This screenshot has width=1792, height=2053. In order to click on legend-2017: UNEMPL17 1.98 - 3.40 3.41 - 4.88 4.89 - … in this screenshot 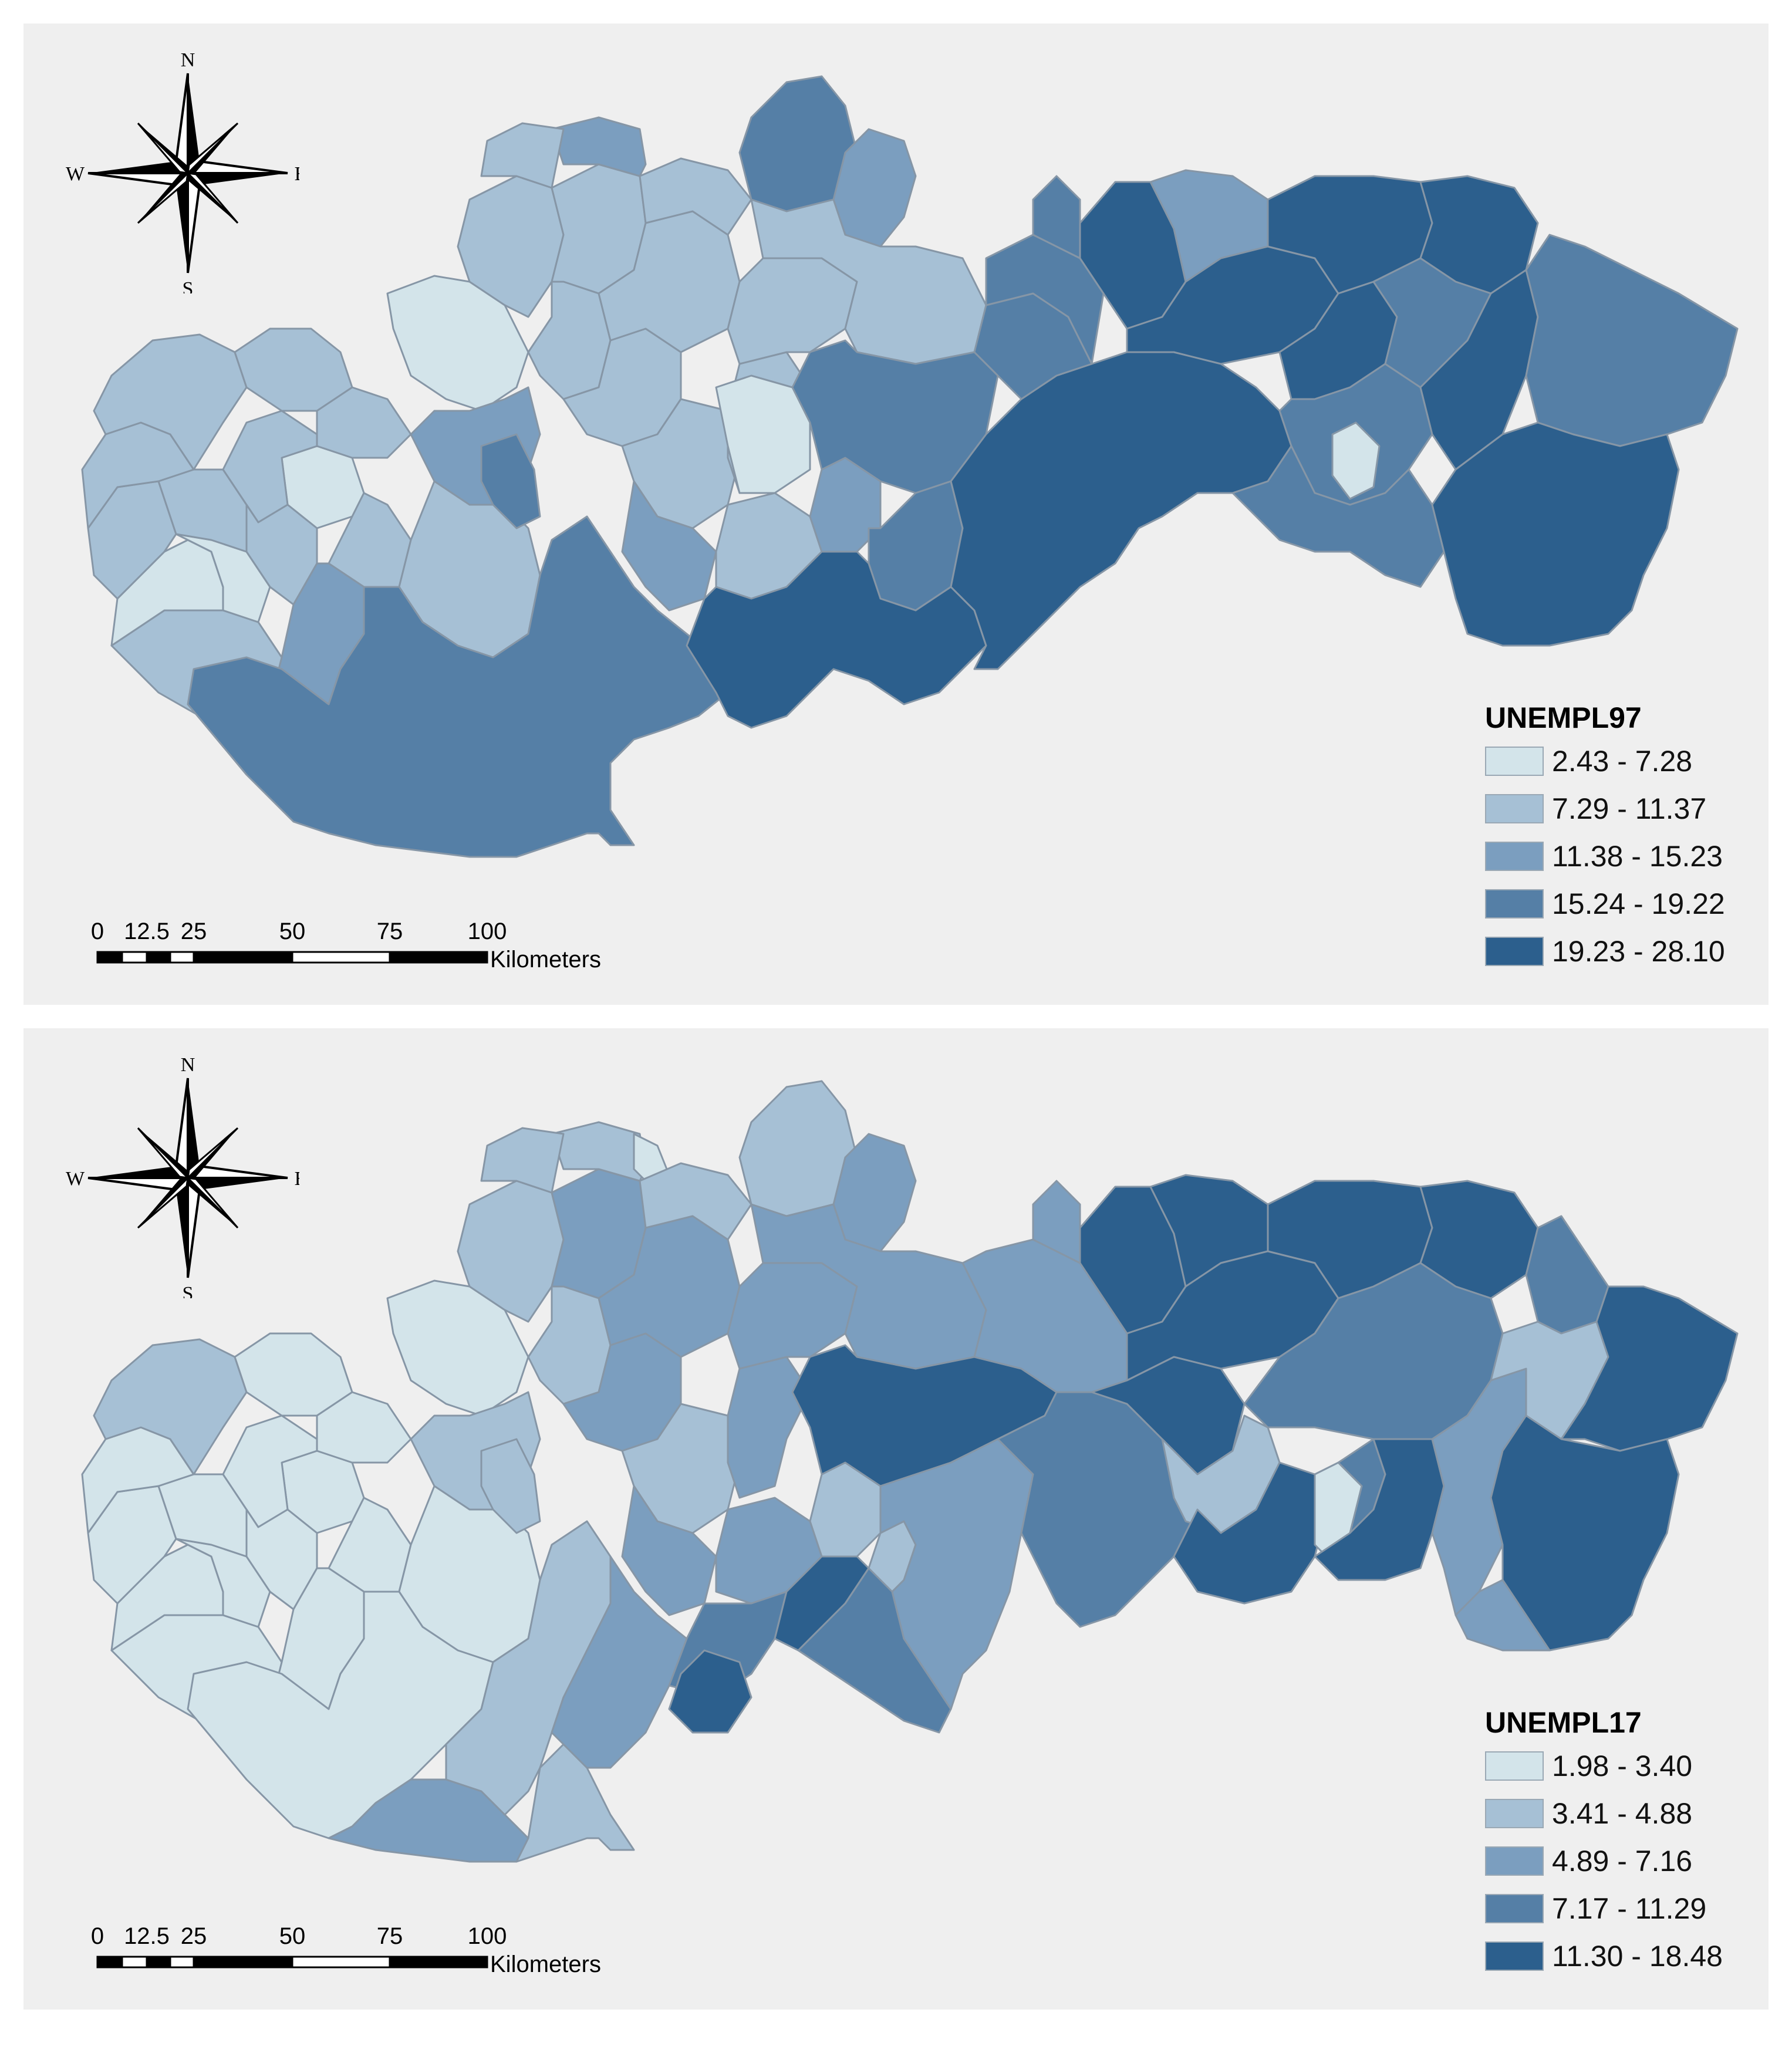, I will do `click(1626, 1841)`.